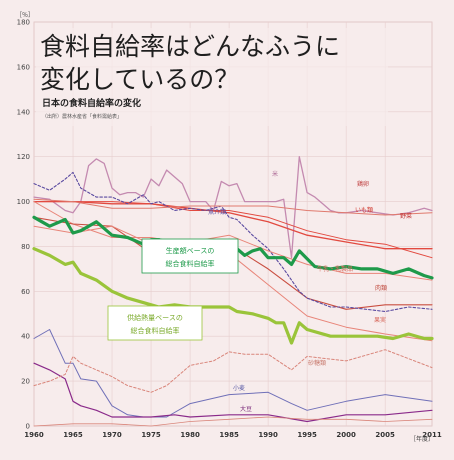 The width and height of the screenshot is (454, 460). I want to click on x-tick-label: 1975, so click(151, 435).